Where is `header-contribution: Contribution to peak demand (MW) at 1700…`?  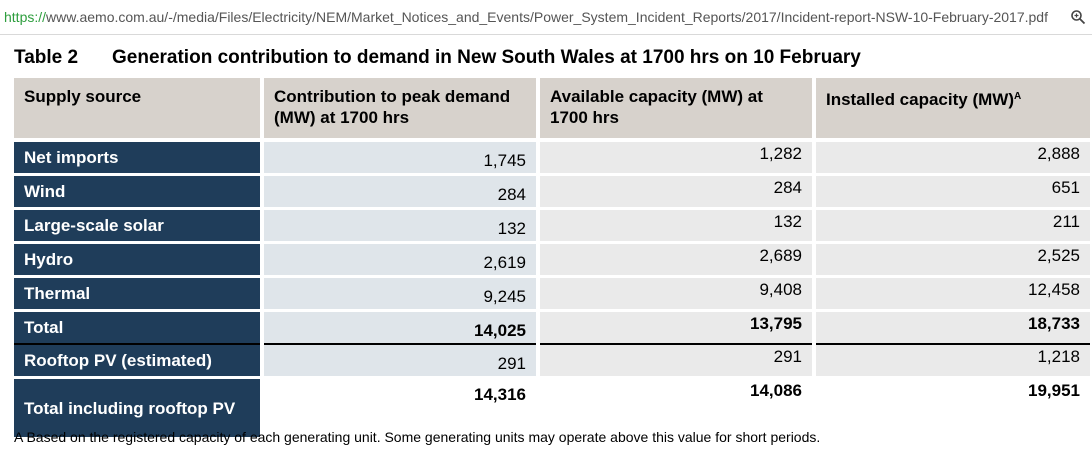 header-contribution: Contribution to peak demand (MW) at 1700… is located at coordinates (401, 110).